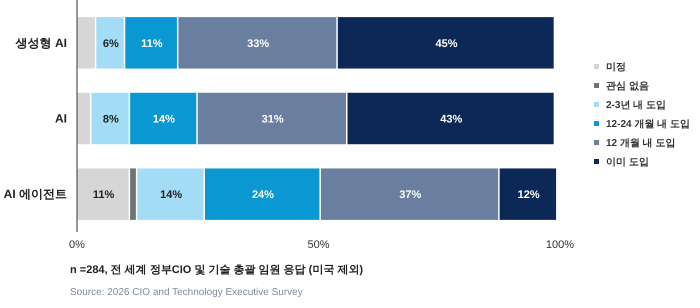  Describe the element at coordinates (40, 43) in the screenshot. I see `y-tick-label: 생성형 AI` at that location.